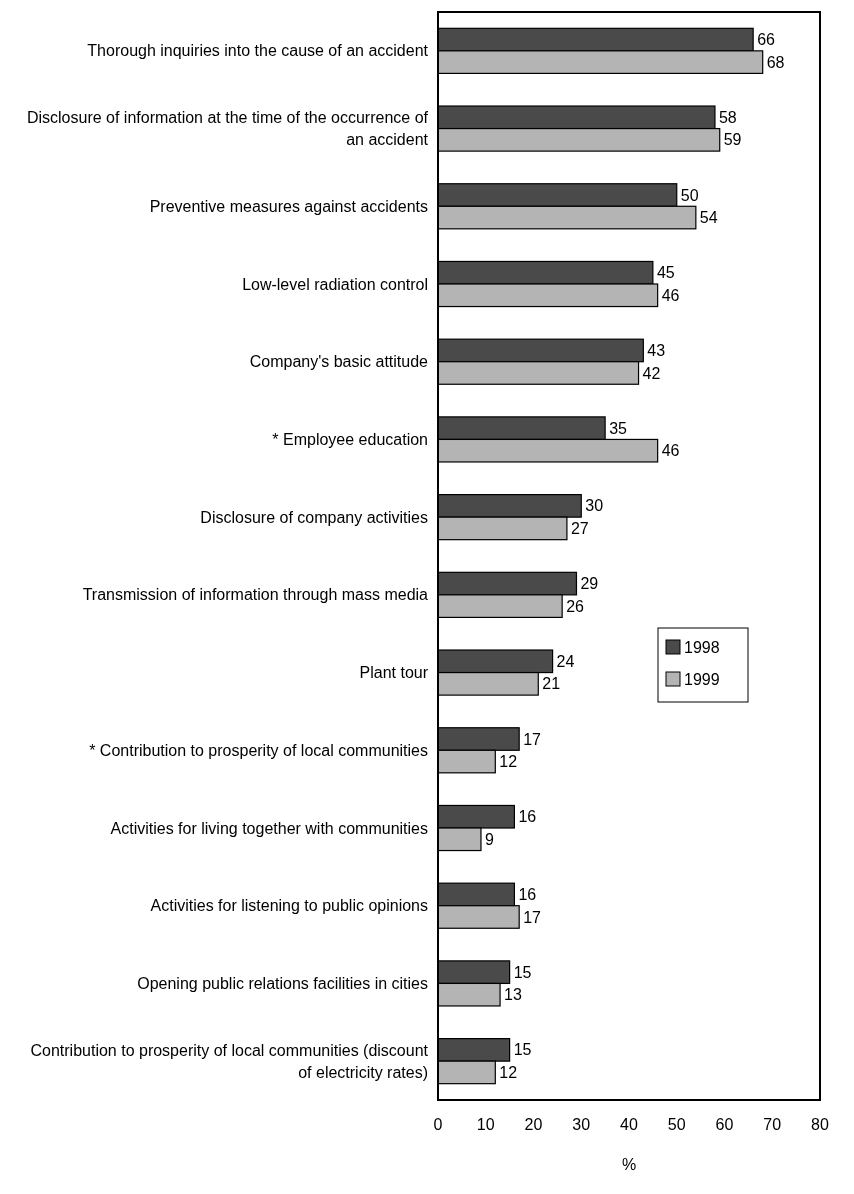  Describe the element at coordinates (589, 584) in the screenshot. I see `data-label: 29` at that location.